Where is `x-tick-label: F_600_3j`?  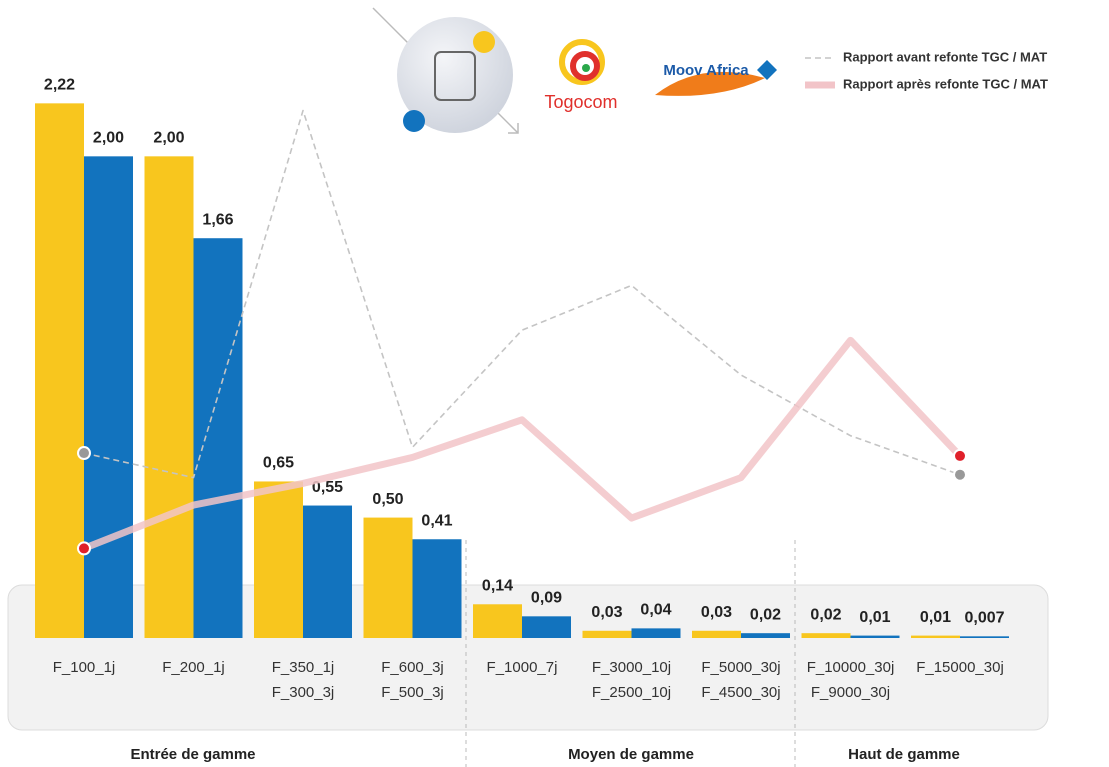 x-tick-label: F_600_3j is located at coordinates (412, 667).